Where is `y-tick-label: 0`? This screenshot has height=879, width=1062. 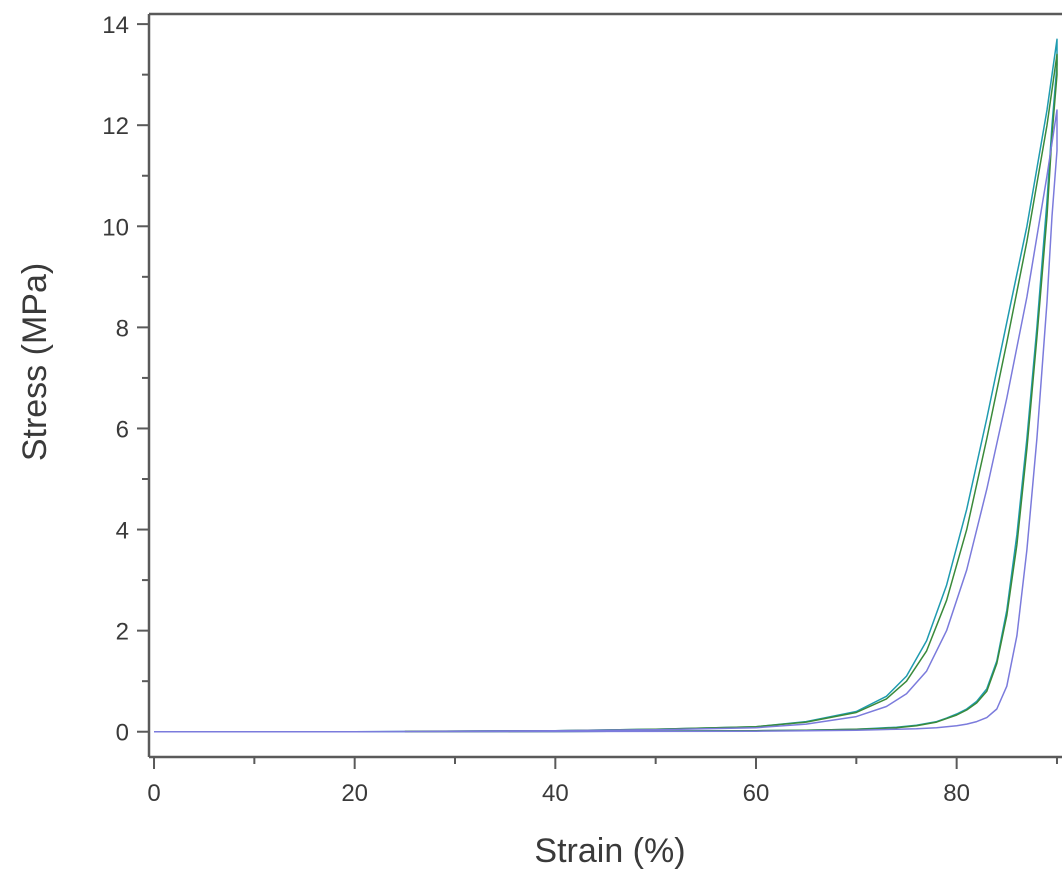
y-tick-label: 0 is located at coordinates (122, 733).